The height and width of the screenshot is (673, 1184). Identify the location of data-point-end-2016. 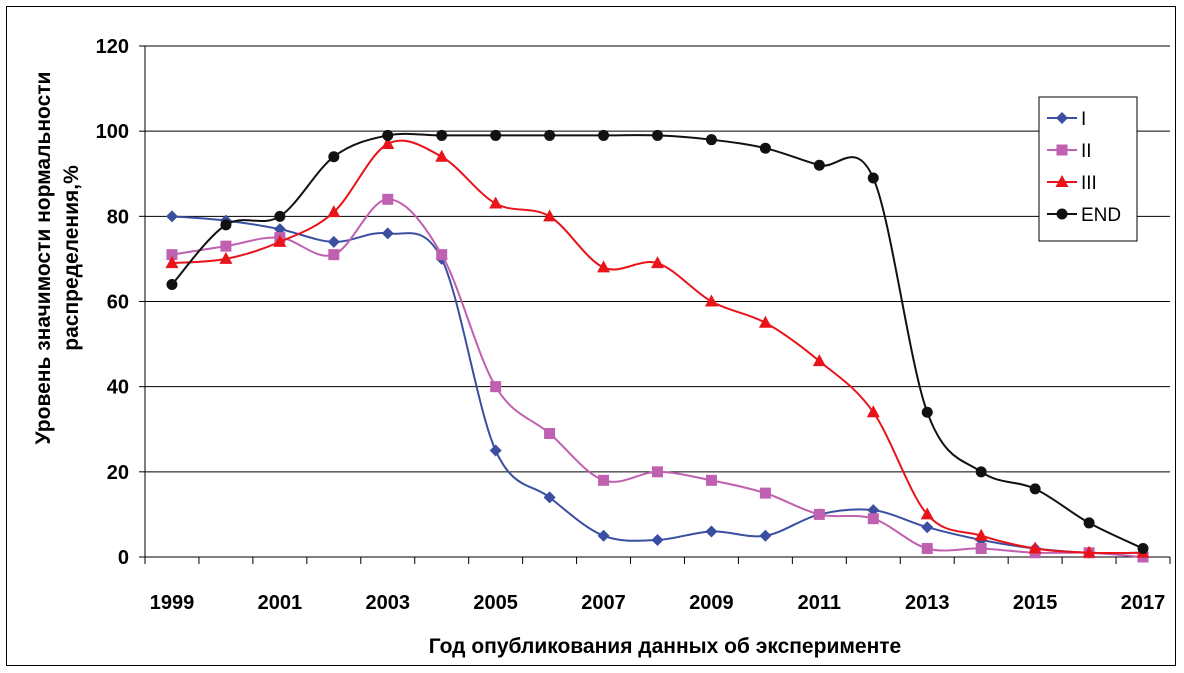
(1089, 523).